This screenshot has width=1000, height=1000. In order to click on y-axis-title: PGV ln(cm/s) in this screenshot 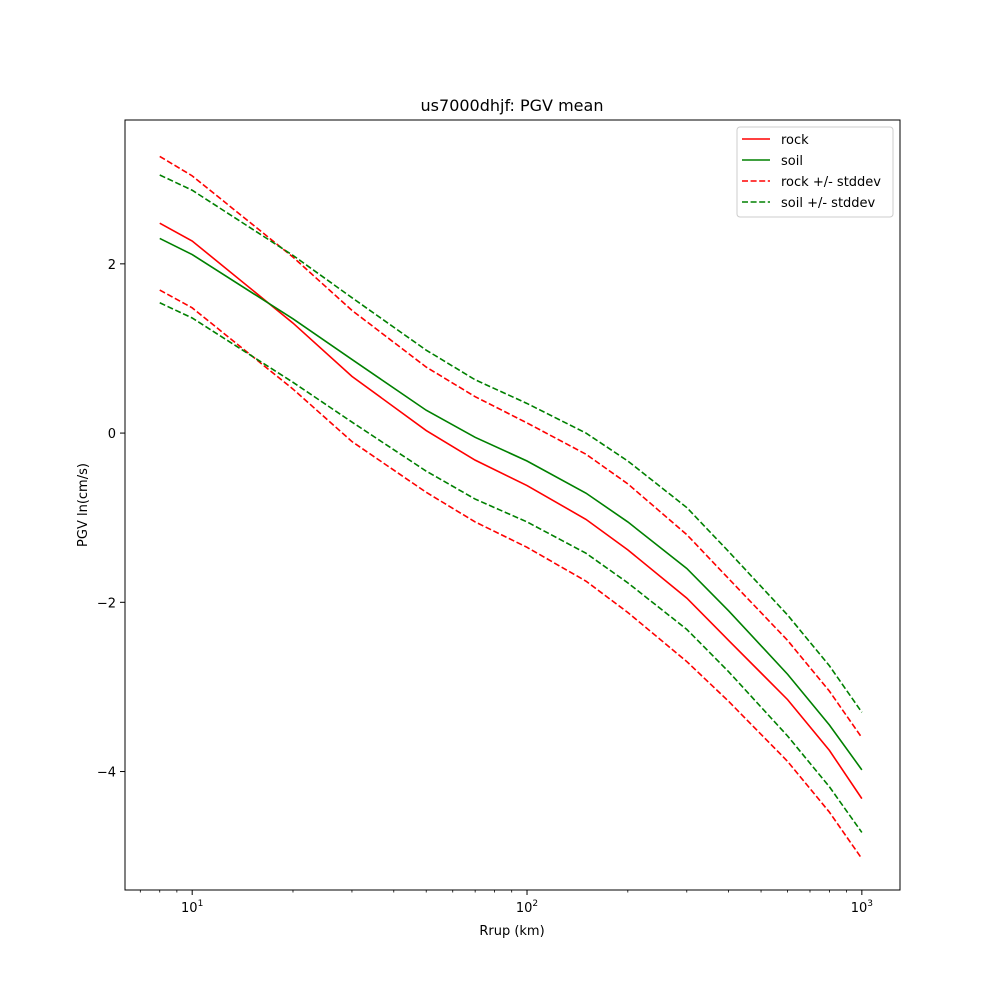, I will do `click(83, 505)`.